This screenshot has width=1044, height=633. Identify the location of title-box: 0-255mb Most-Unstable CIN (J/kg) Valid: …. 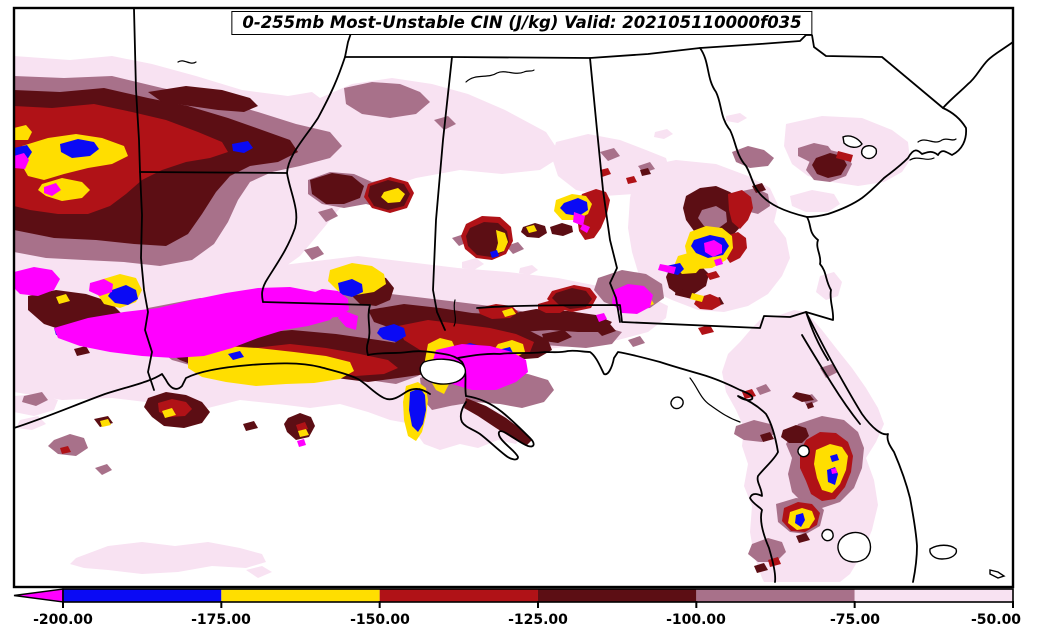
(522, 23).